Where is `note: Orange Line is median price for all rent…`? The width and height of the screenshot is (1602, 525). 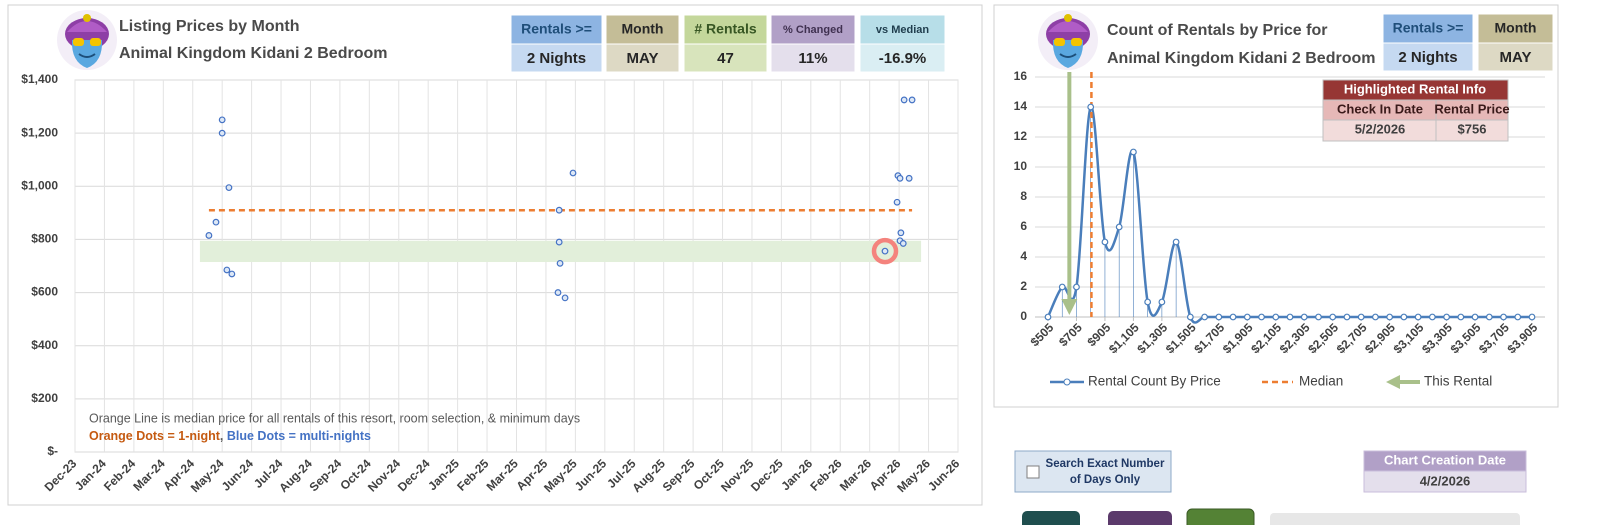 note: Orange Line is median price for all rent… is located at coordinates (334, 418).